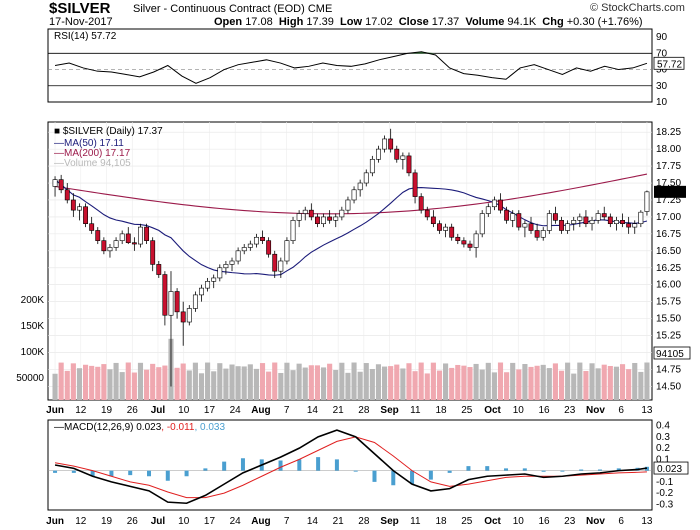  I want to click on volume-tick-label: 200K, so click(33, 300).